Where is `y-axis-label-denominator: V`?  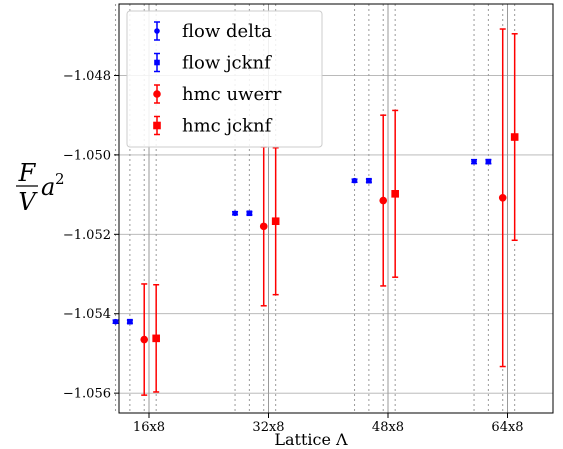
y-axis-label-denominator: V is located at coordinates (28, 202).